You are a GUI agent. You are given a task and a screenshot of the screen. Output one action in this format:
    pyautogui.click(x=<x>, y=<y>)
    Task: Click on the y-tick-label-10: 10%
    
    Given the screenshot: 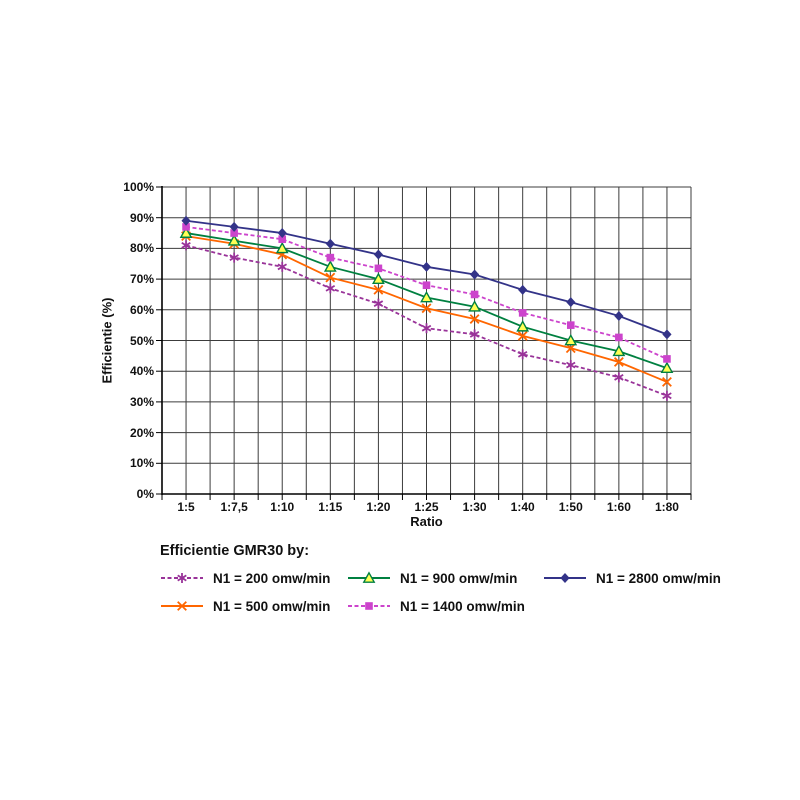 What is the action you would take?
    pyautogui.click(x=141, y=463)
    